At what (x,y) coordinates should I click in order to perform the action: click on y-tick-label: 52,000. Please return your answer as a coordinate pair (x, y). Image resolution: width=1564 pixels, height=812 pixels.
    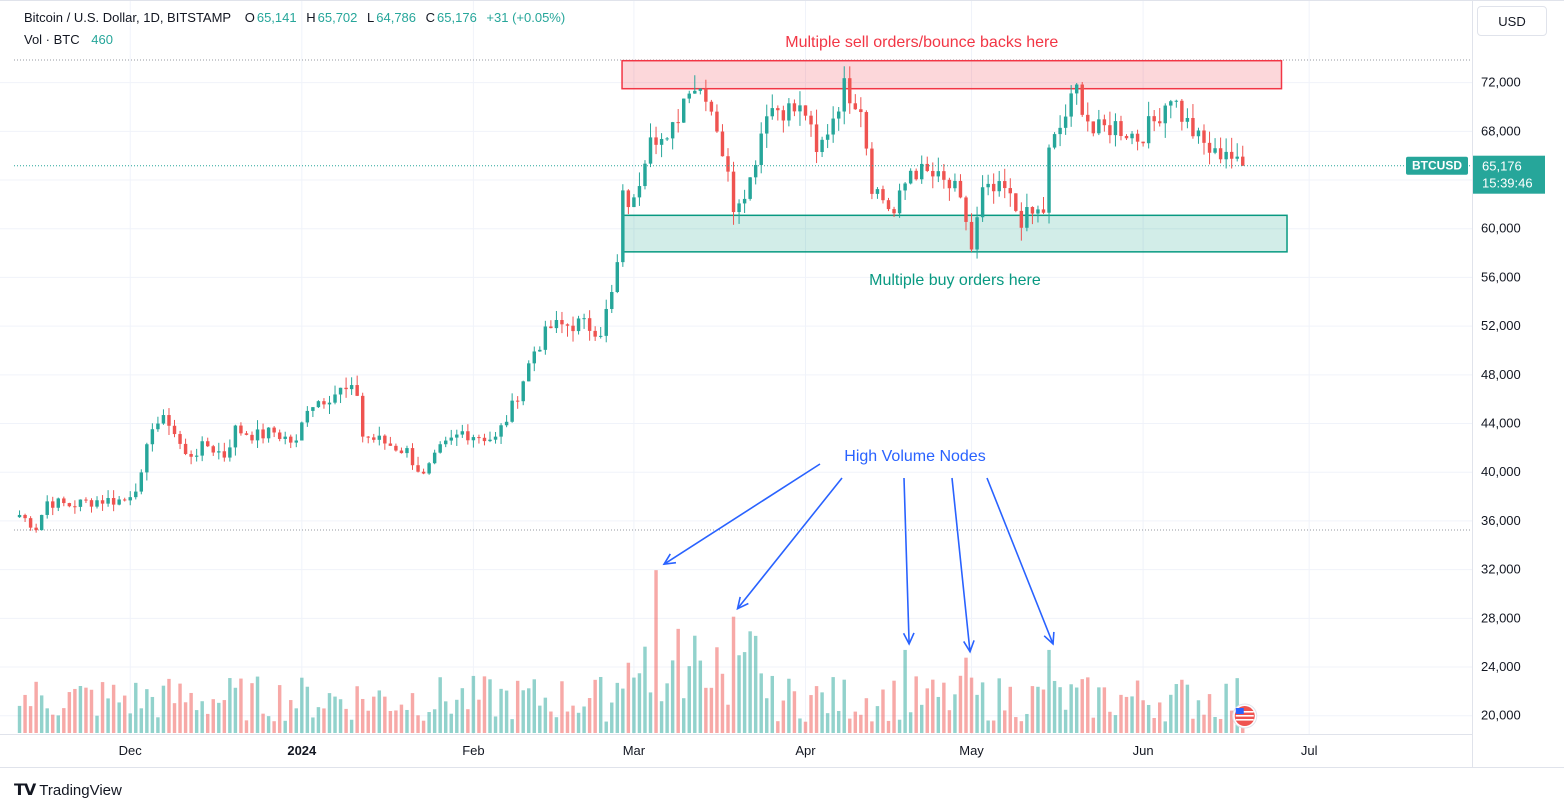
    Looking at the image, I should click on (1501, 325).